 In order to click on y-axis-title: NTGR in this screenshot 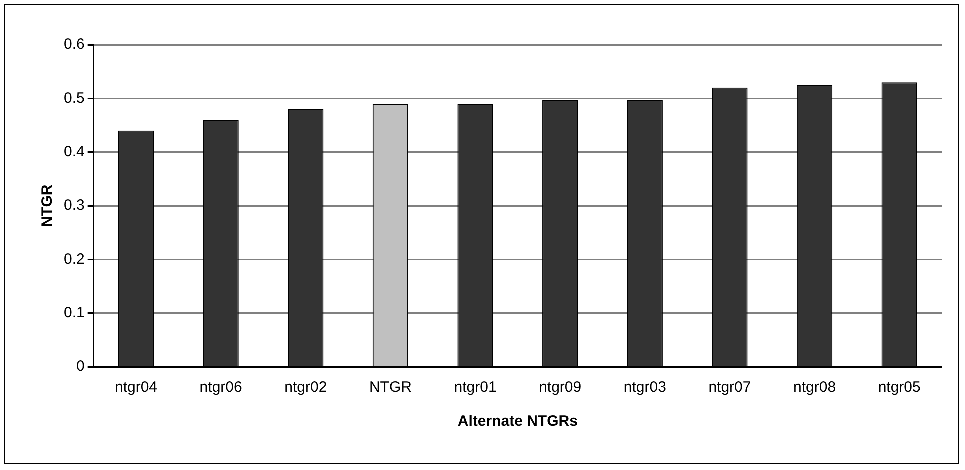, I will do `click(47, 206)`.